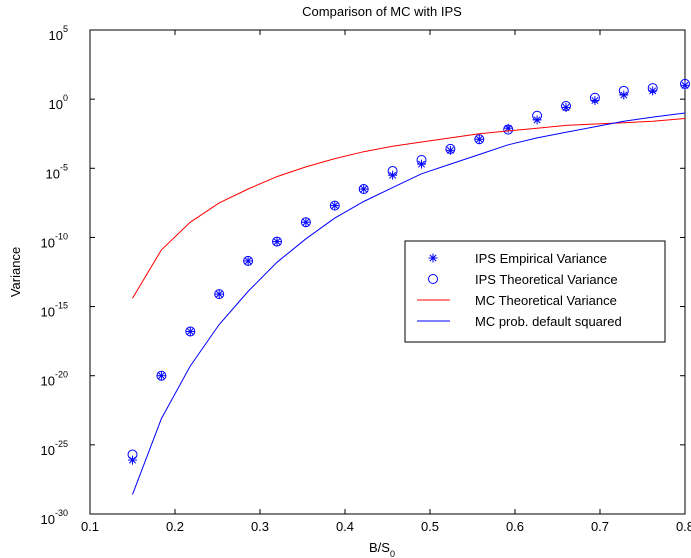 Image resolution: width=691 pixels, height=558 pixels. Describe the element at coordinates (90, 526) in the screenshot. I see `x-tick-label: 0.1` at that location.